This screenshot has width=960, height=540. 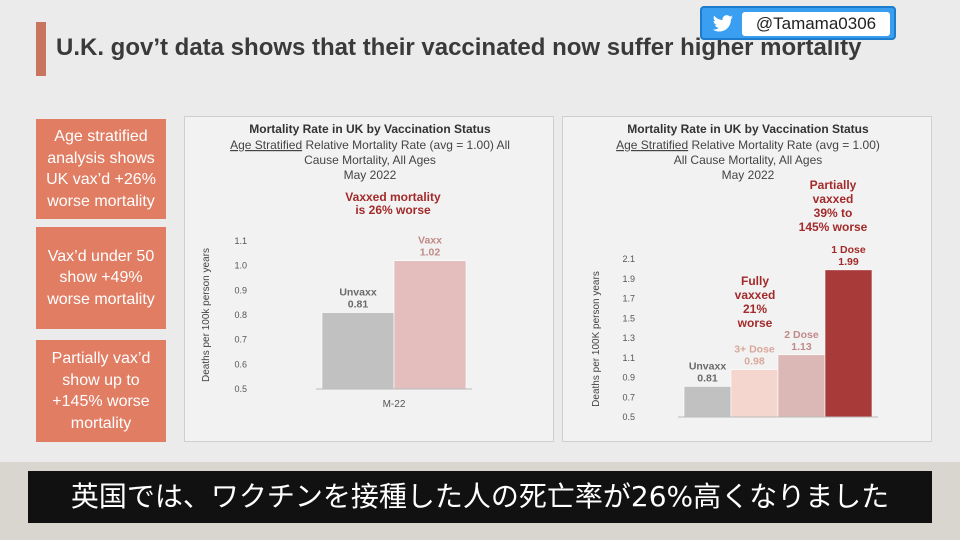 I want to click on bar-1-dose, so click(x=848, y=343).